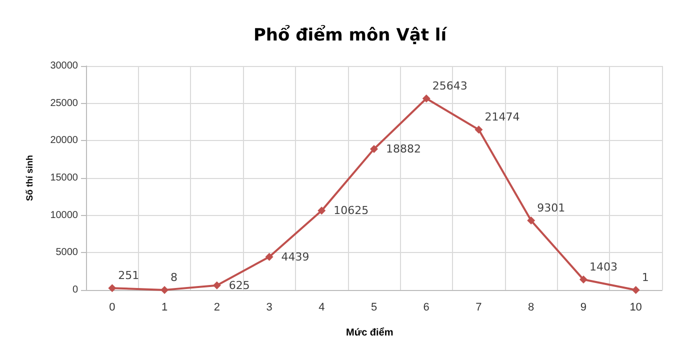 The width and height of the screenshot is (700, 353). I want to click on y-tick-label: 25000, so click(64, 103).